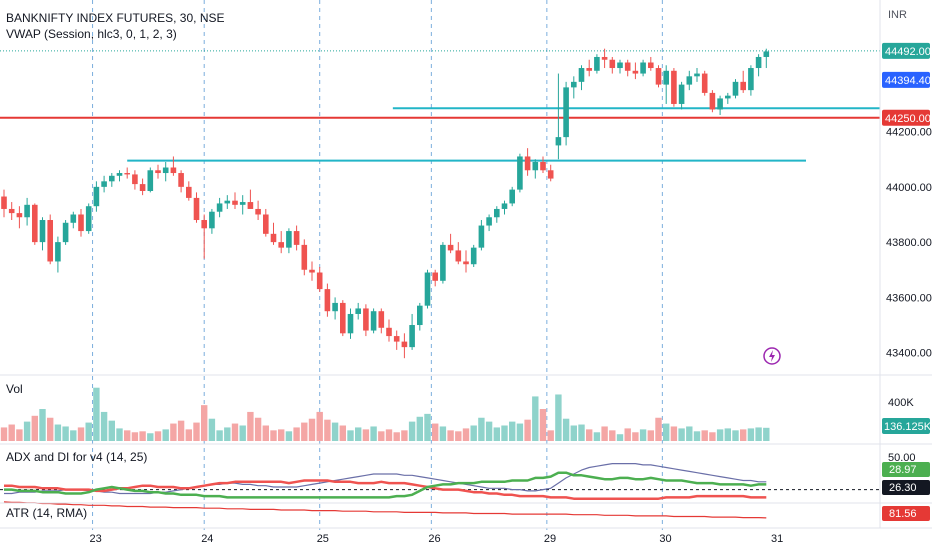 The image size is (932, 550). I want to click on volume-series, so click(385, 414).